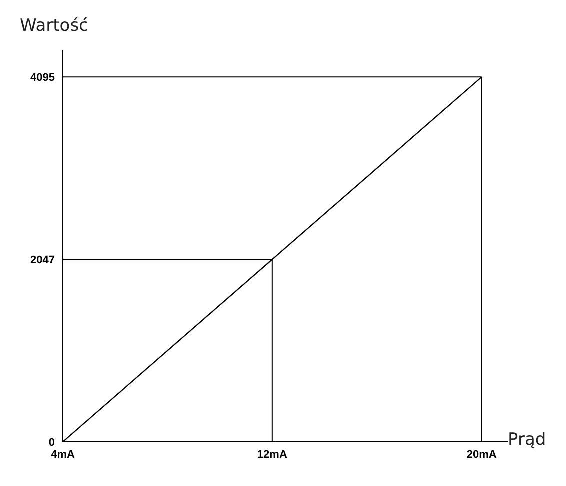  Describe the element at coordinates (42, 260) in the screenshot. I see `y-tick-label: 2047` at that location.